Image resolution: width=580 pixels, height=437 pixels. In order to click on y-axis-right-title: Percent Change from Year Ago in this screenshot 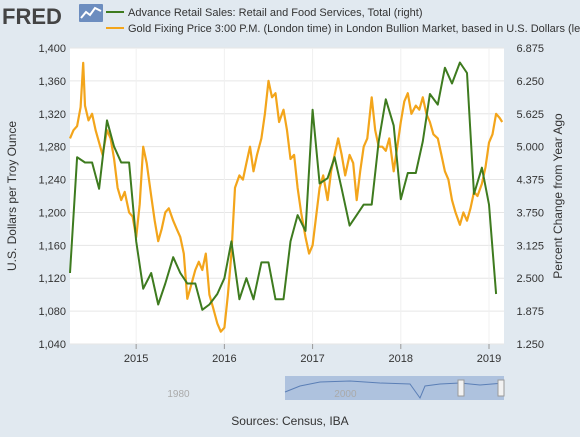, I will do `click(558, 196)`.